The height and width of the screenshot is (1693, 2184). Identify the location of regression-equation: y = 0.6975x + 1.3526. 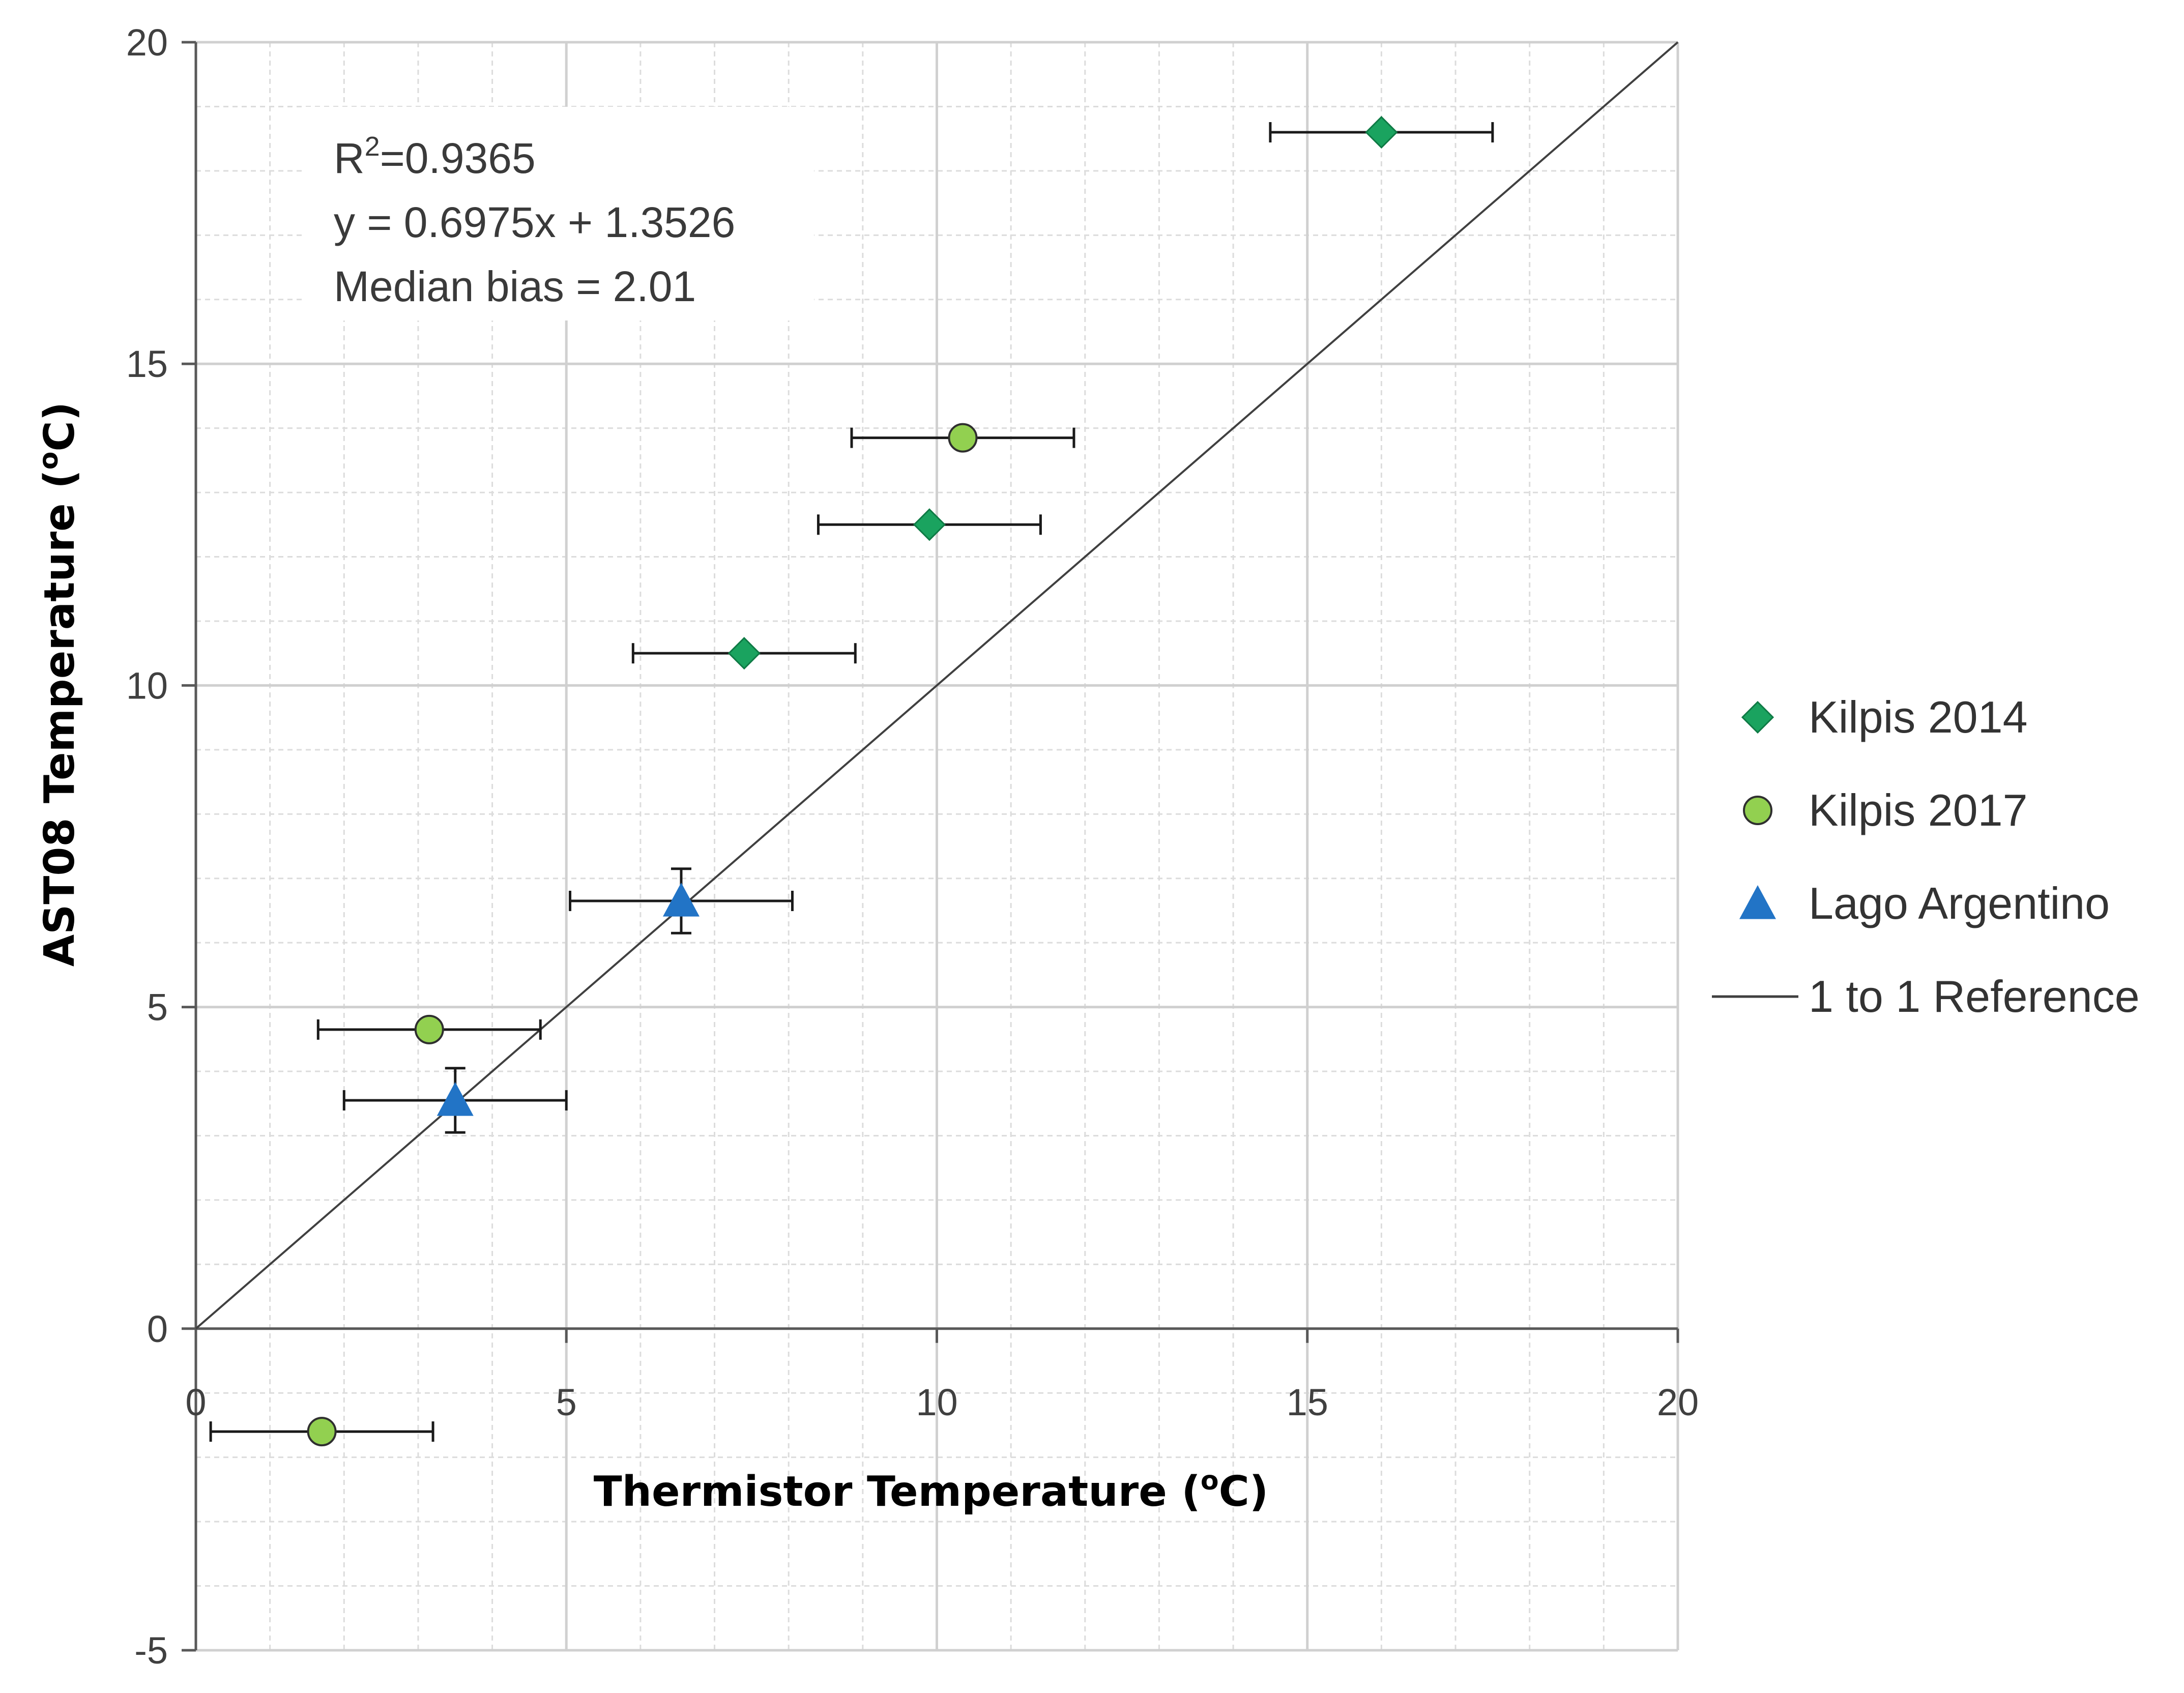
(534, 222).